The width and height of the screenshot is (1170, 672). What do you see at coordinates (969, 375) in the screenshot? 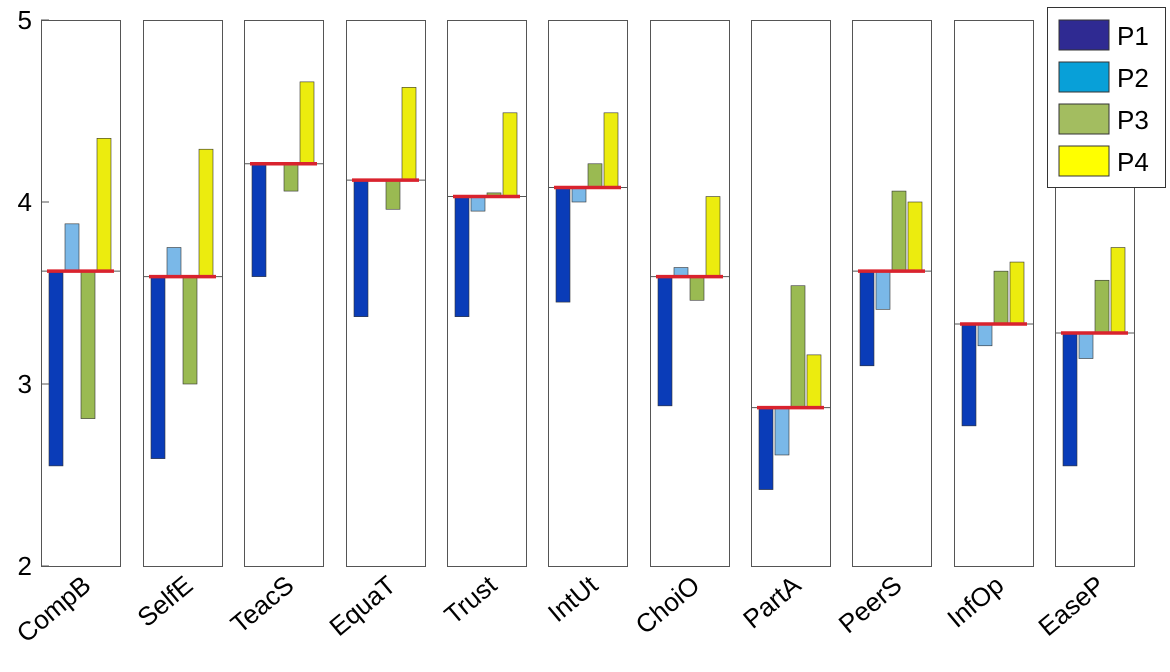
I see `bar-infop-p1` at bounding box center [969, 375].